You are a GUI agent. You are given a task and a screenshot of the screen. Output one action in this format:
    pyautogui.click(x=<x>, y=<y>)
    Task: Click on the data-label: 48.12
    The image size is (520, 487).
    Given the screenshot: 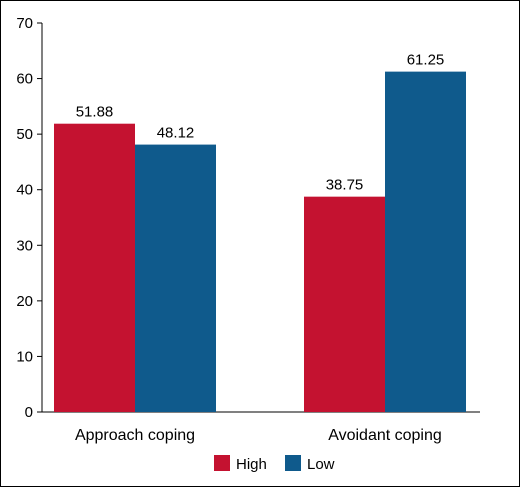 What is the action you would take?
    pyautogui.click(x=176, y=133)
    